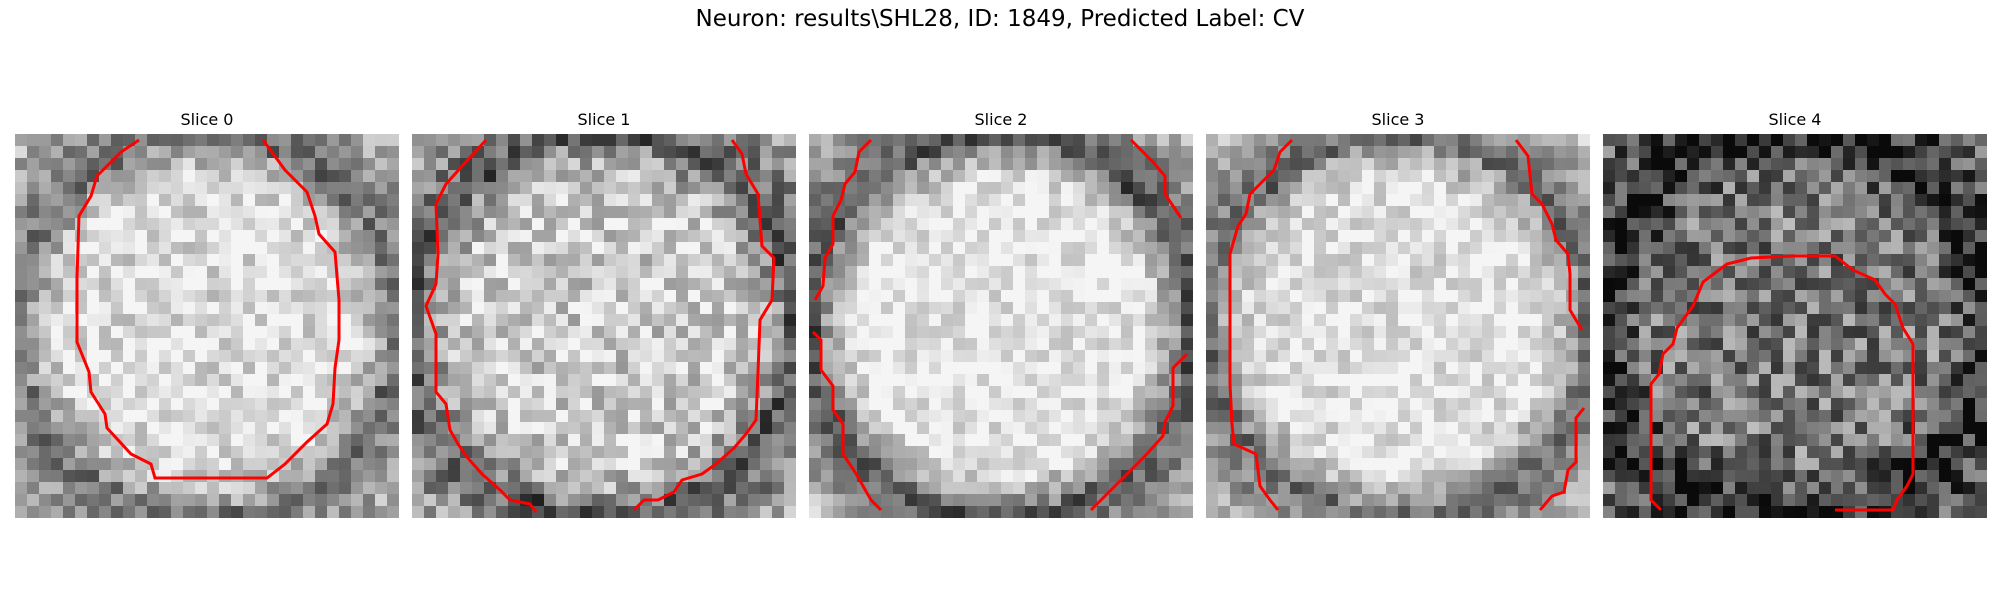 The width and height of the screenshot is (2000, 600). Describe the element at coordinates (604, 119) in the screenshot. I see `slice-1-title: Slice 1` at that location.